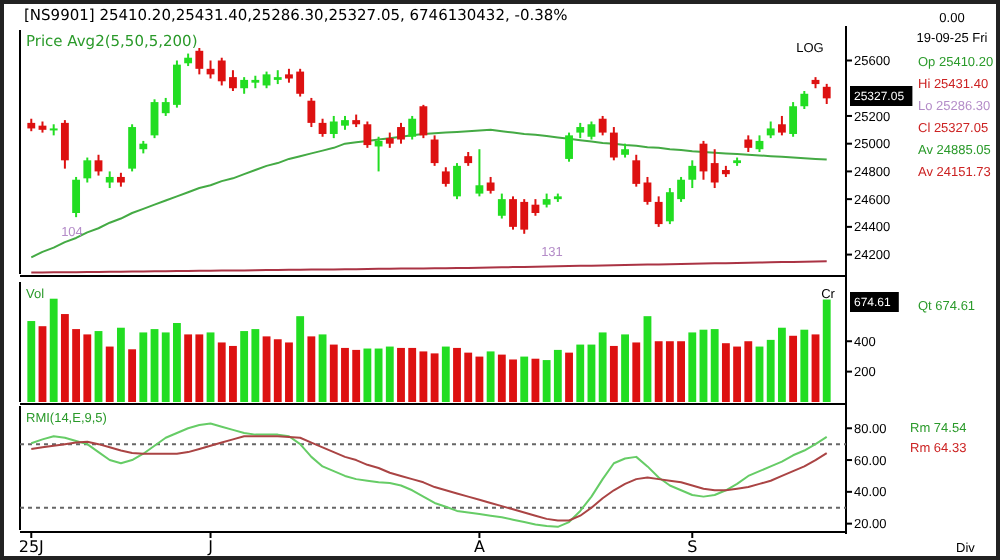  What do you see at coordinates (429, 478) in the screenshot?
I see `line-series` at bounding box center [429, 478].